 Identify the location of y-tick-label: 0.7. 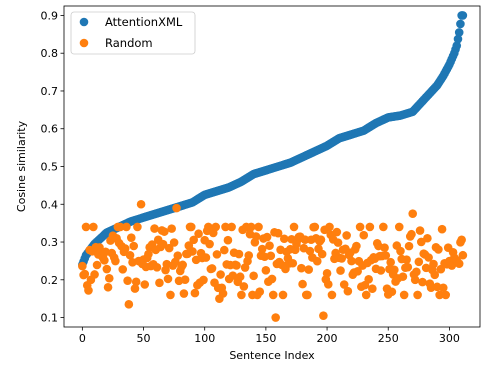
(50, 91).